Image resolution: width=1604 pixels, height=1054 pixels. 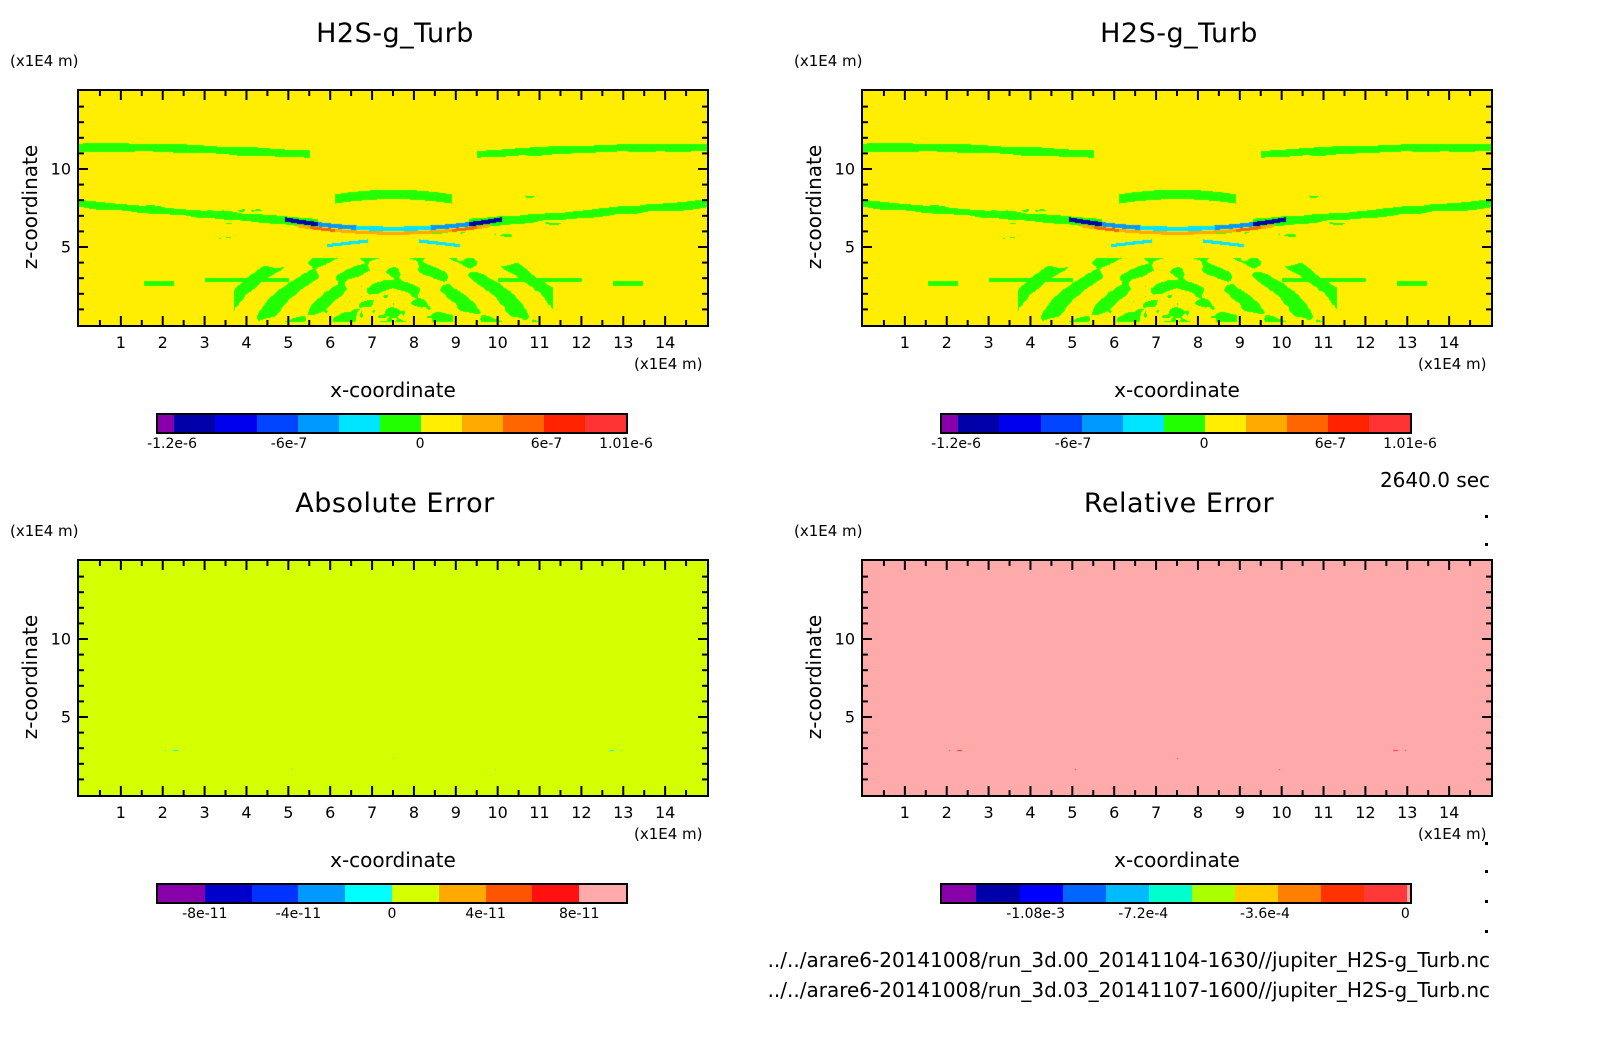 What do you see at coordinates (330, 342) in the screenshot?
I see `x-tick-label: 6` at bounding box center [330, 342].